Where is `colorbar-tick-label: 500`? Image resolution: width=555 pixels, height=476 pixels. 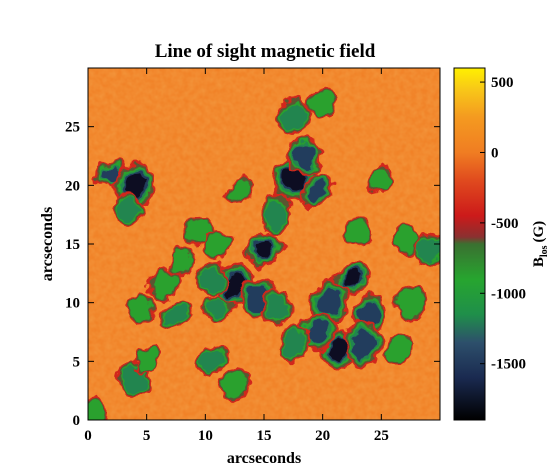
colorbar-tick-label: 500 is located at coordinates (502, 83).